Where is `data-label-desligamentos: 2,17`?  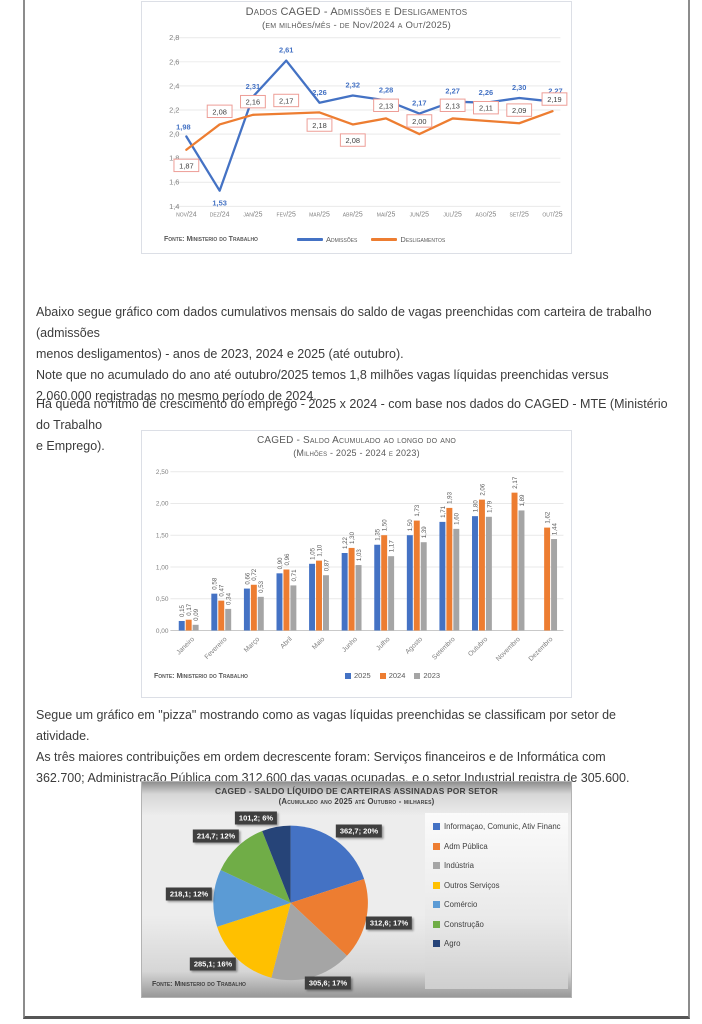
data-label-desligamentos: 2,17 is located at coordinates (286, 100).